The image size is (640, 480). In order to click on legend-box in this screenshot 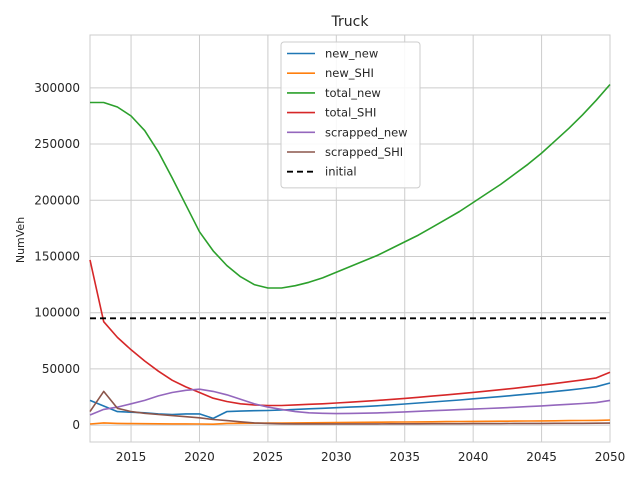, I will do `click(350, 115)`.